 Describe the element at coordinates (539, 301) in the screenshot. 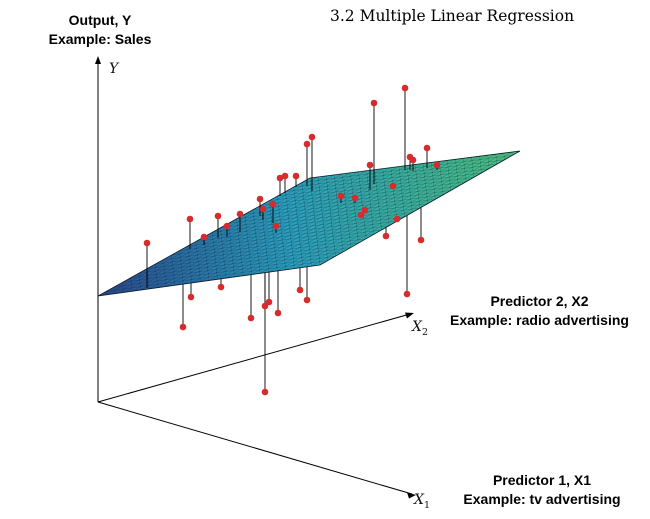

I see `predictor2-annotation-line1: Predictor 2, X2` at that location.